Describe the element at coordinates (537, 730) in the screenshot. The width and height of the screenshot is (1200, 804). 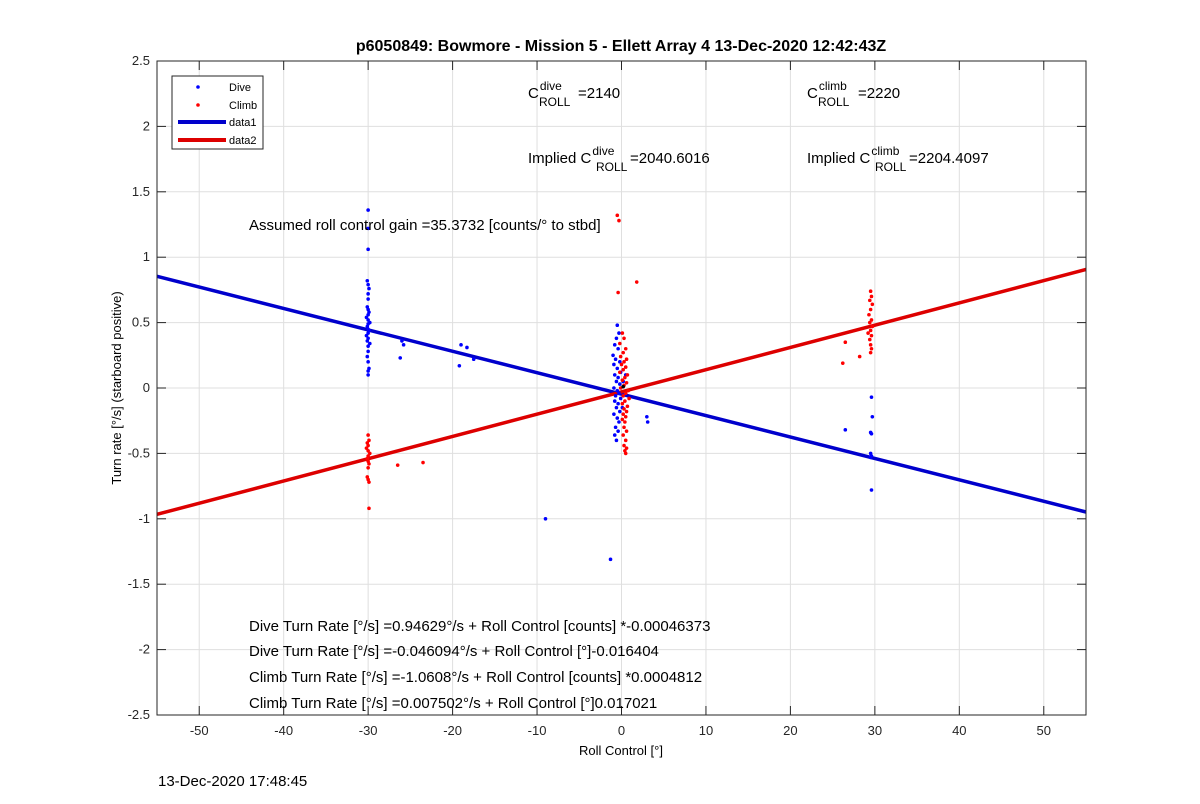
I see `x-tick-label: -10` at that location.